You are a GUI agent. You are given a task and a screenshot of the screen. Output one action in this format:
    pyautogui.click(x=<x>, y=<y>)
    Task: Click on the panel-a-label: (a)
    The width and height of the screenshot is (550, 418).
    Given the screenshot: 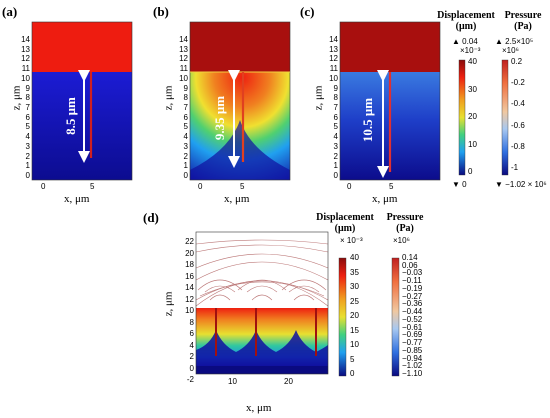 What is the action you would take?
    pyautogui.click(x=10, y=11)
    